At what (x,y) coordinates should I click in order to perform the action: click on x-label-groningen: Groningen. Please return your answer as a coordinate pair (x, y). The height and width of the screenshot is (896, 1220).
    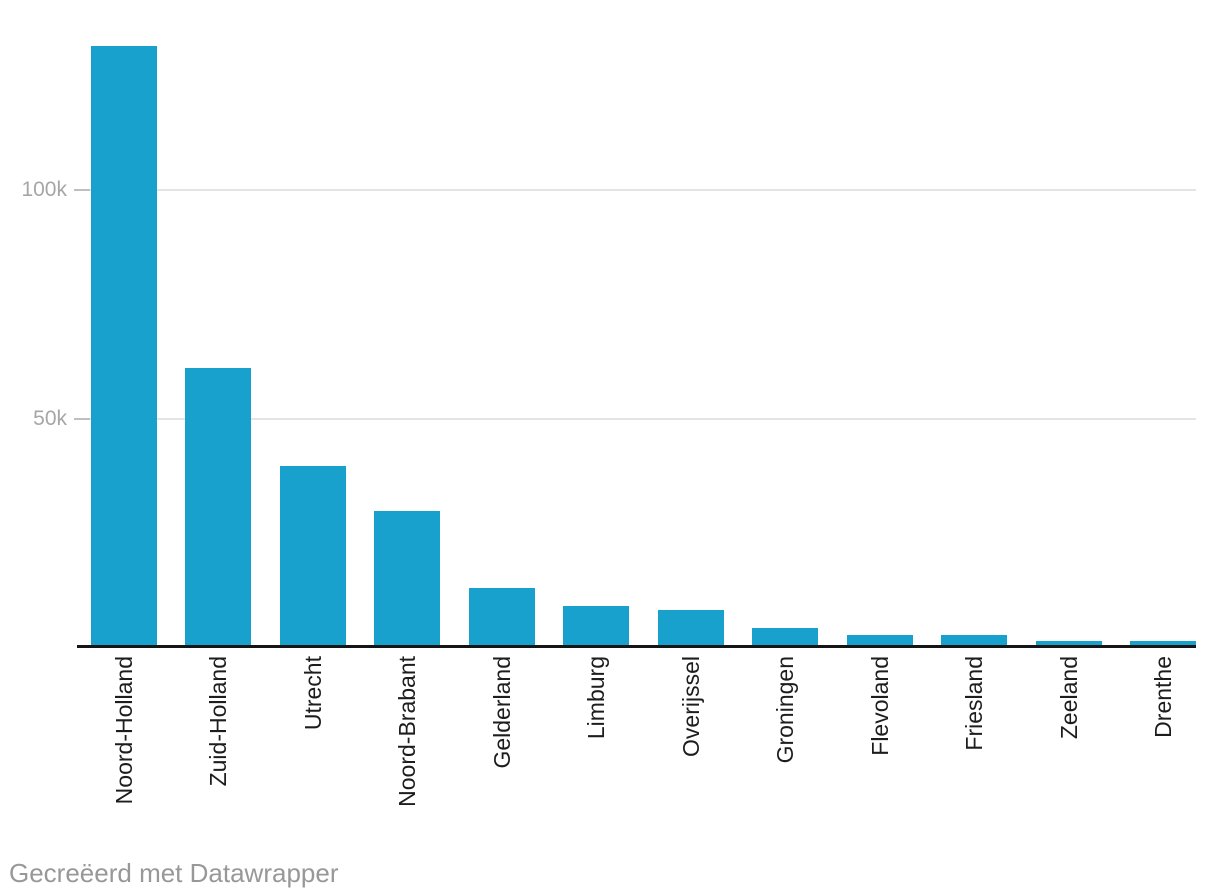
    Looking at the image, I should click on (785, 710).